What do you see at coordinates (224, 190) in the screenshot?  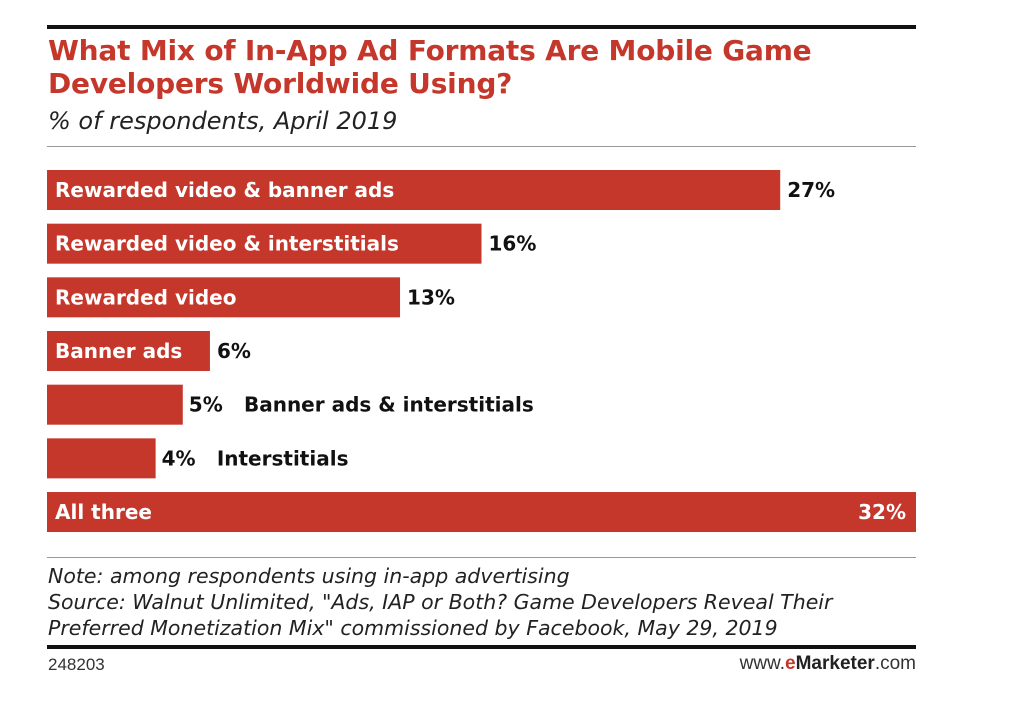 I see `category-label: Rewarded video & banner ads` at bounding box center [224, 190].